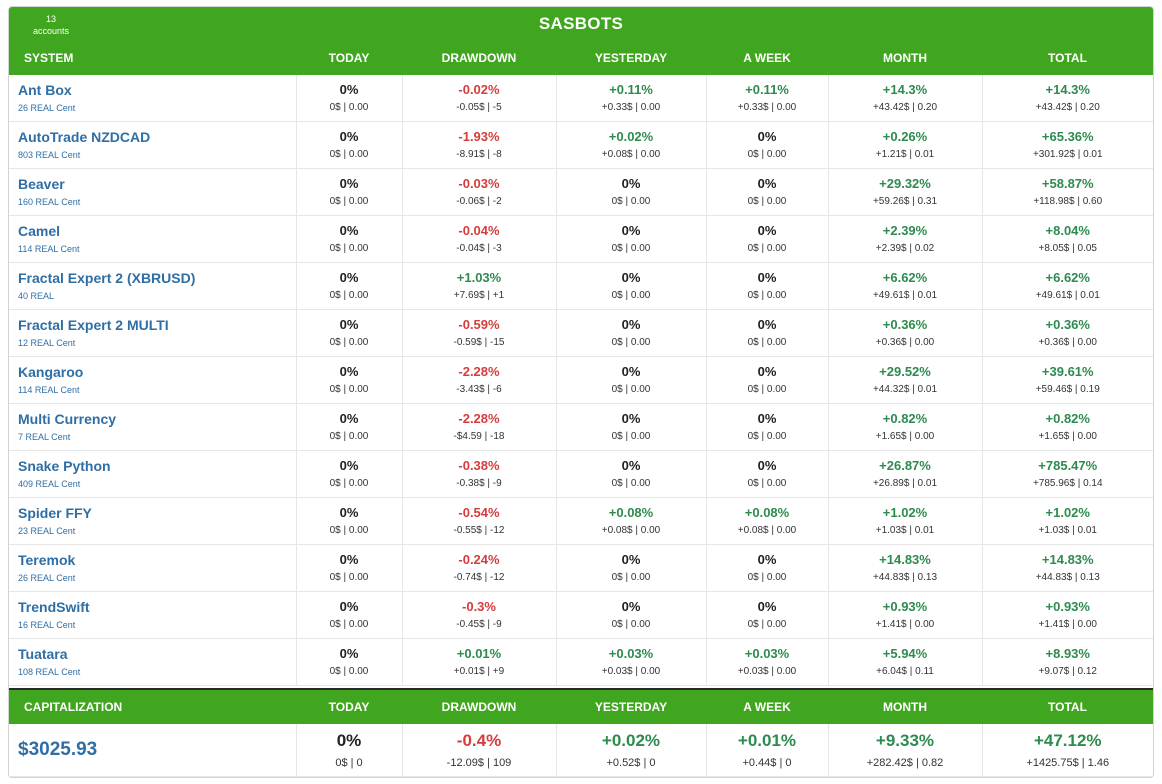 This screenshot has width=1162, height=784. Describe the element at coordinates (1067, 324) in the screenshot. I see `total-percent: +0.36%` at that location.